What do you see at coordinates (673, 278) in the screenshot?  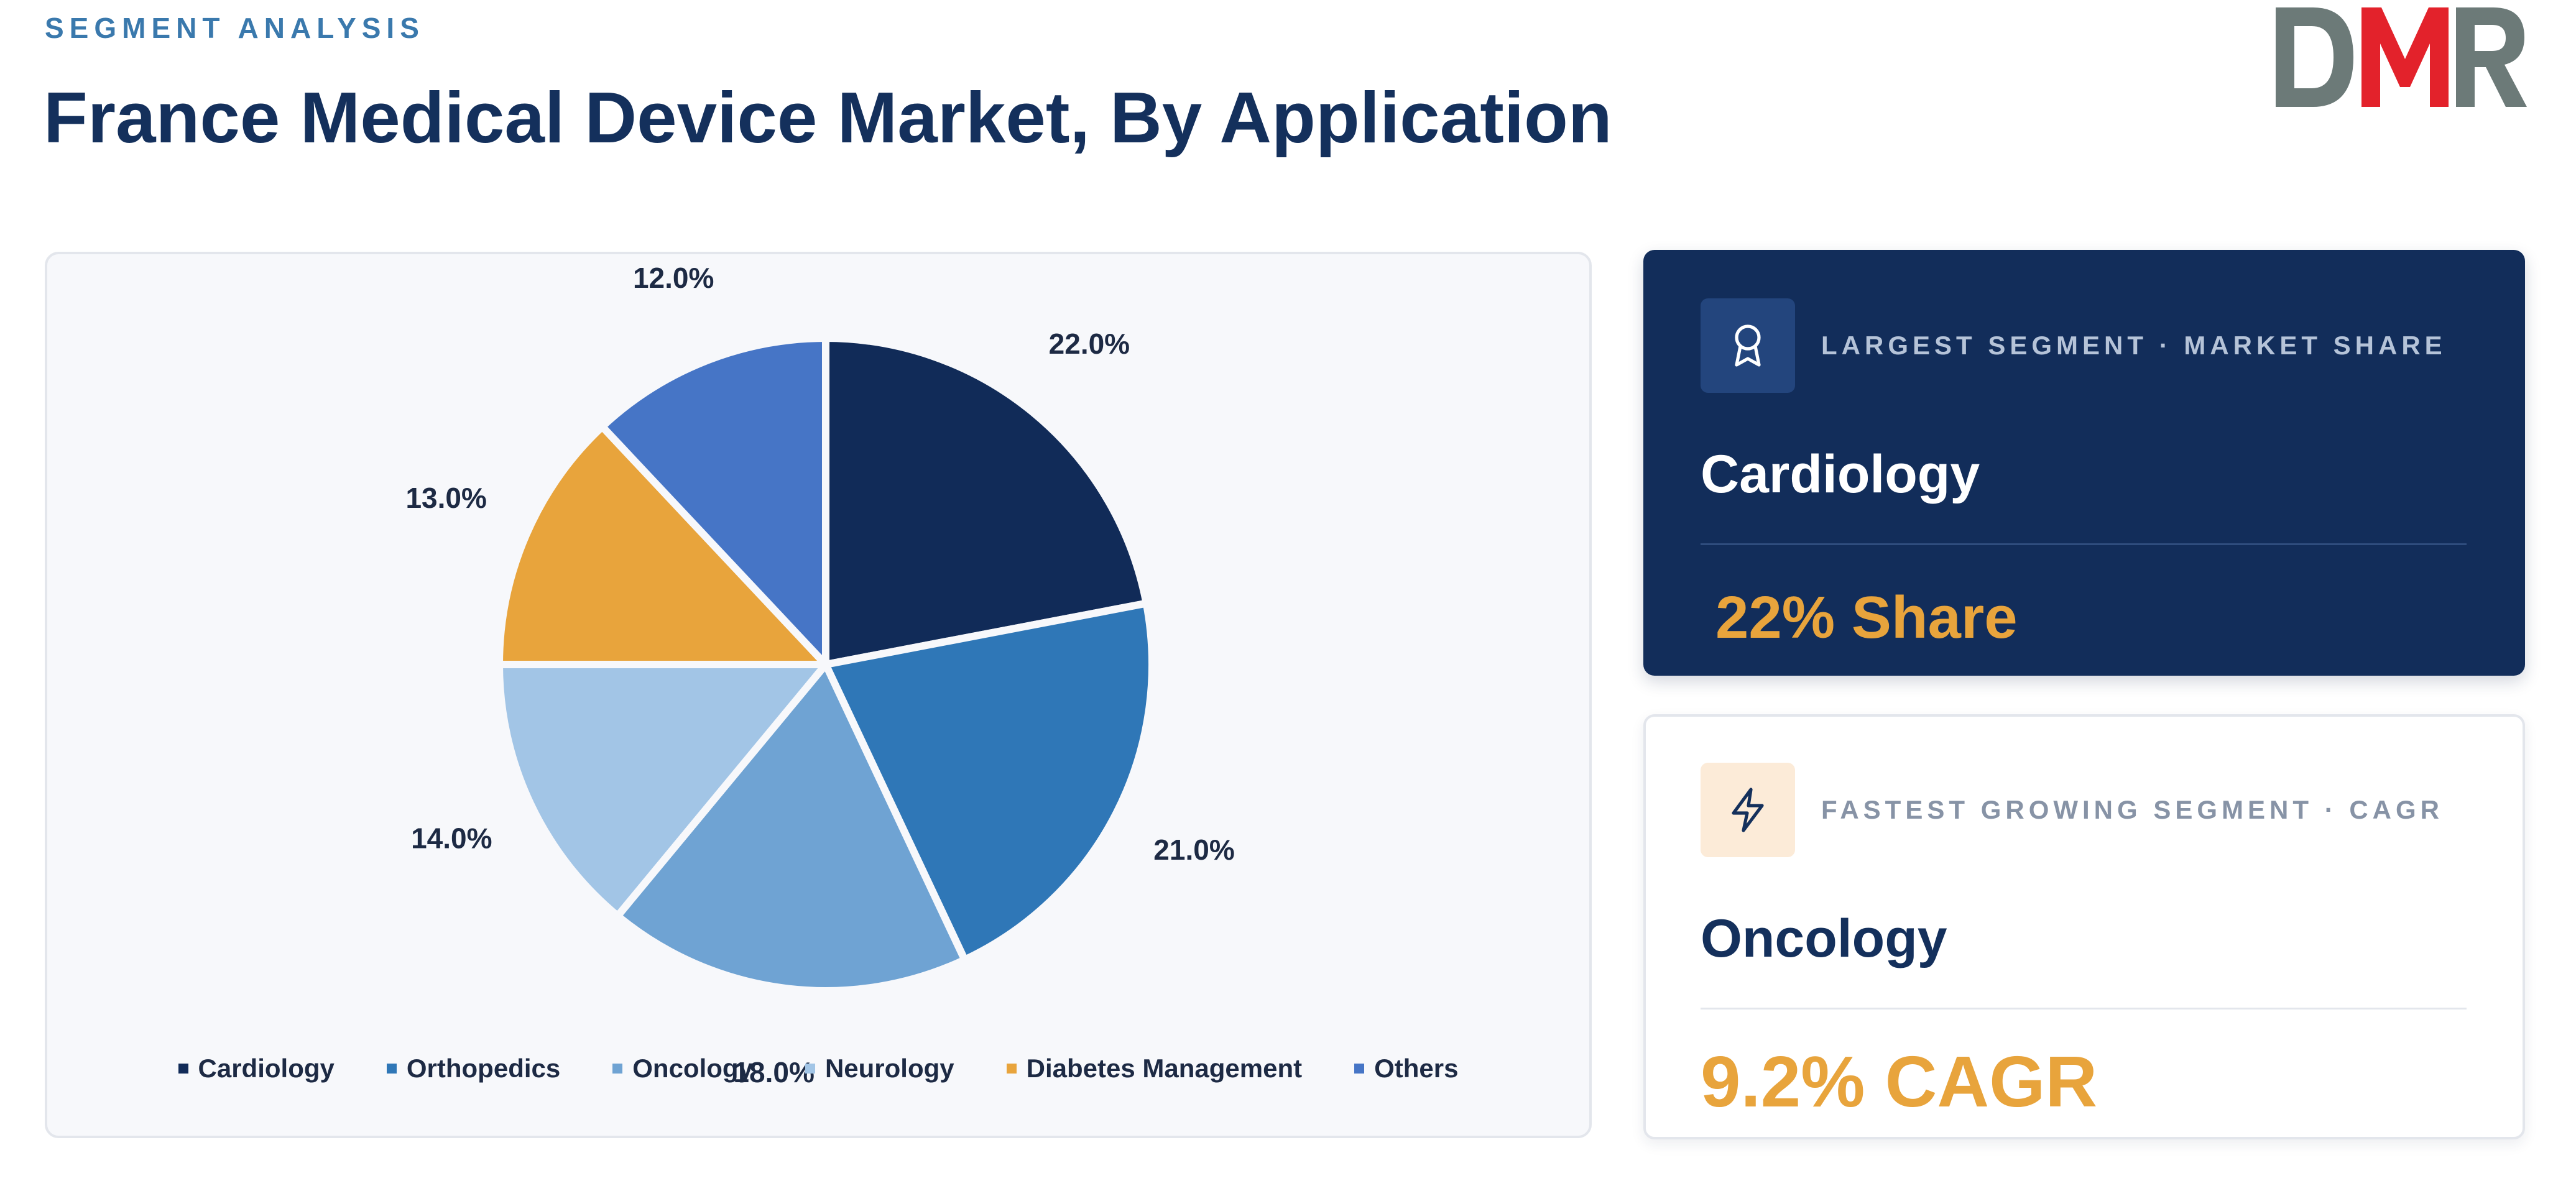 I see `slice-label-others: 12.0%` at bounding box center [673, 278].